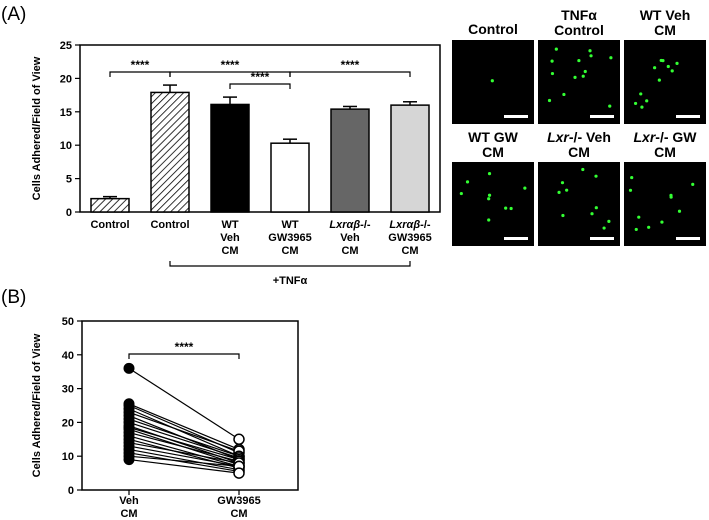 The height and width of the screenshot is (520, 709). Describe the element at coordinates (68, 322) in the screenshot. I see `y-tick-label: 50` at that location.